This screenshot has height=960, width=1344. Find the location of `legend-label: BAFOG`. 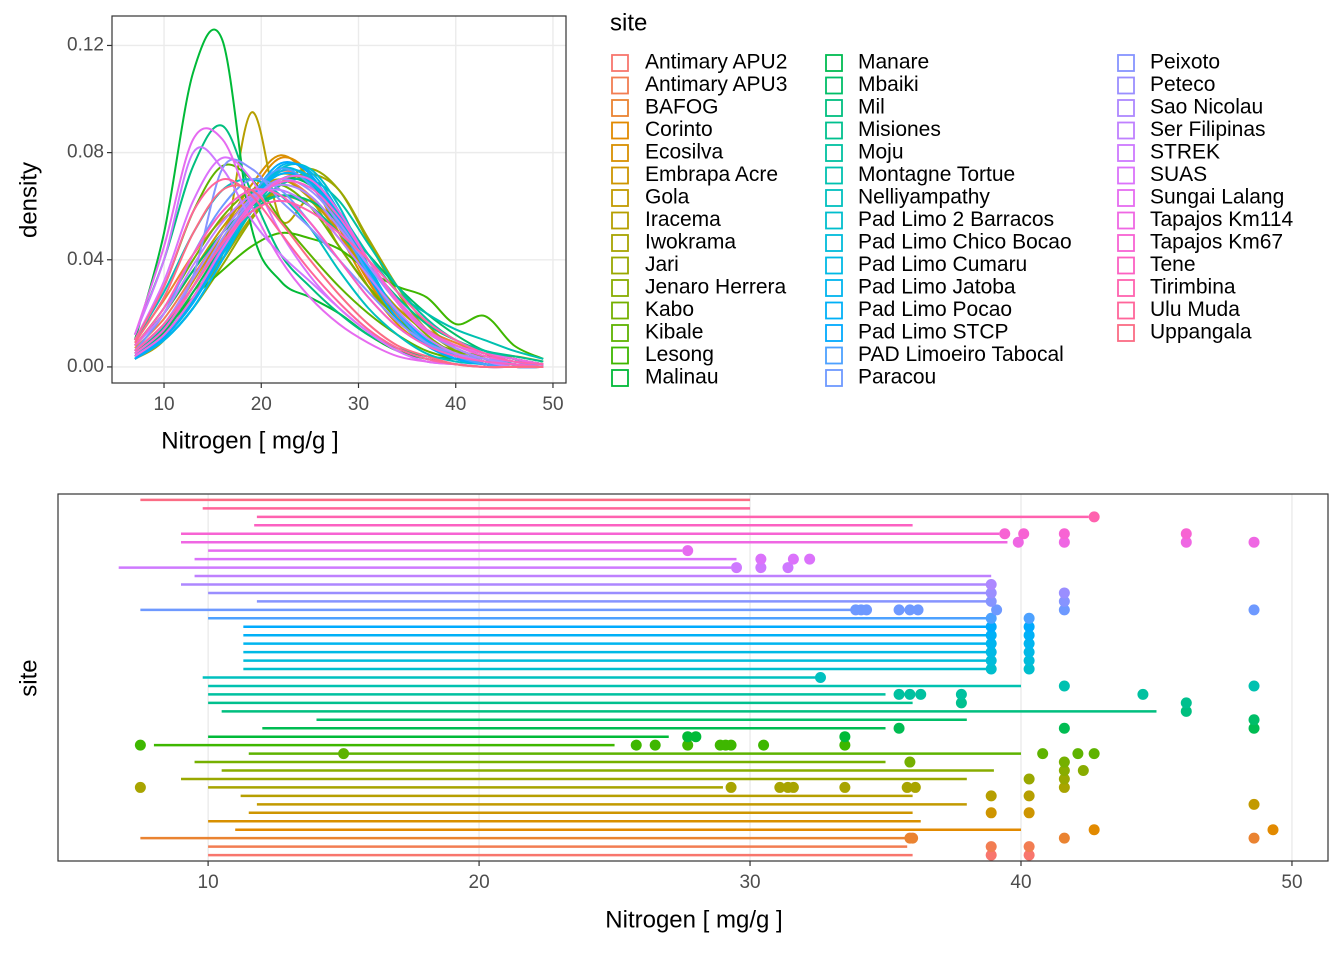

legend-label: BAFOG is located at coordinates (682, 107).